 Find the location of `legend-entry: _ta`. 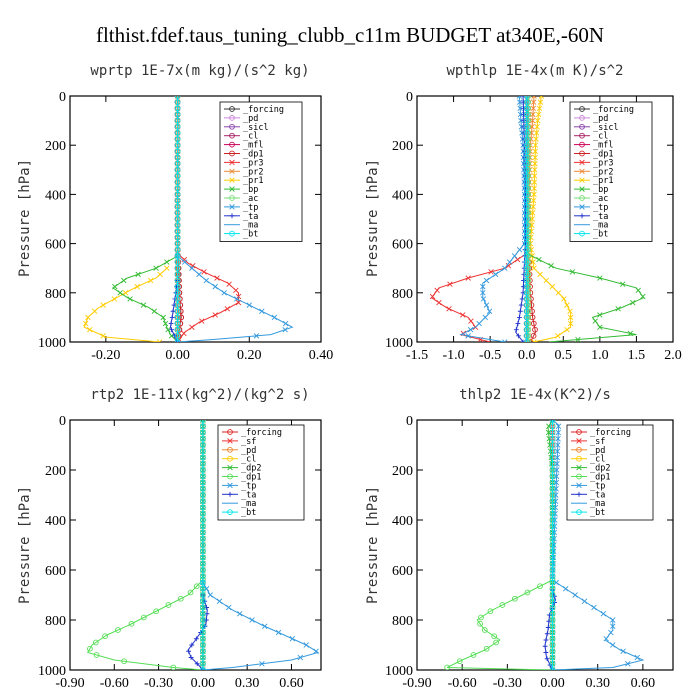

legend-entry: _ta is located at coordinates (239, 495).